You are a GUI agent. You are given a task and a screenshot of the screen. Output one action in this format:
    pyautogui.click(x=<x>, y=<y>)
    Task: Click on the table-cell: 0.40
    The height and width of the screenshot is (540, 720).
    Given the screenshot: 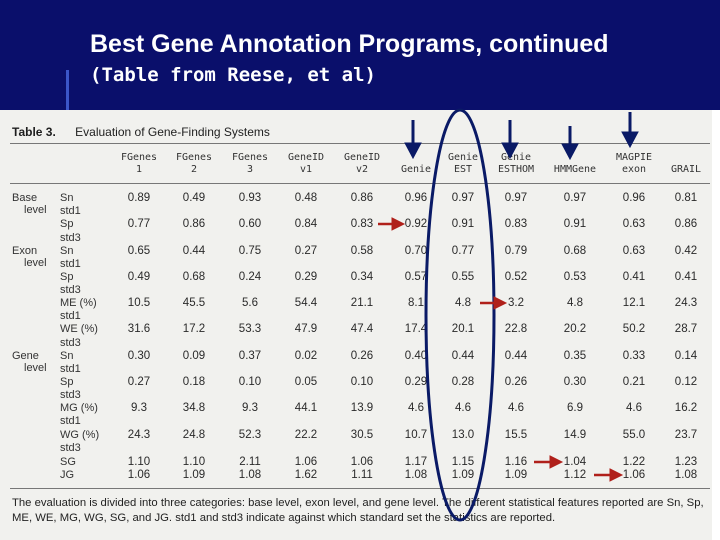 What is the action you would take?
    pyautogui.click(x=416, y=356)
    